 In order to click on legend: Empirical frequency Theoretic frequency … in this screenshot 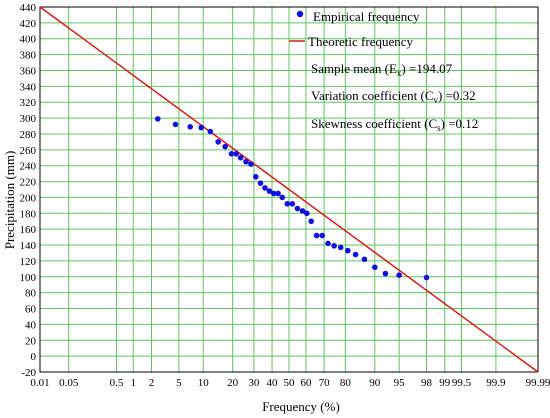, I will do `click(383, 71)`.